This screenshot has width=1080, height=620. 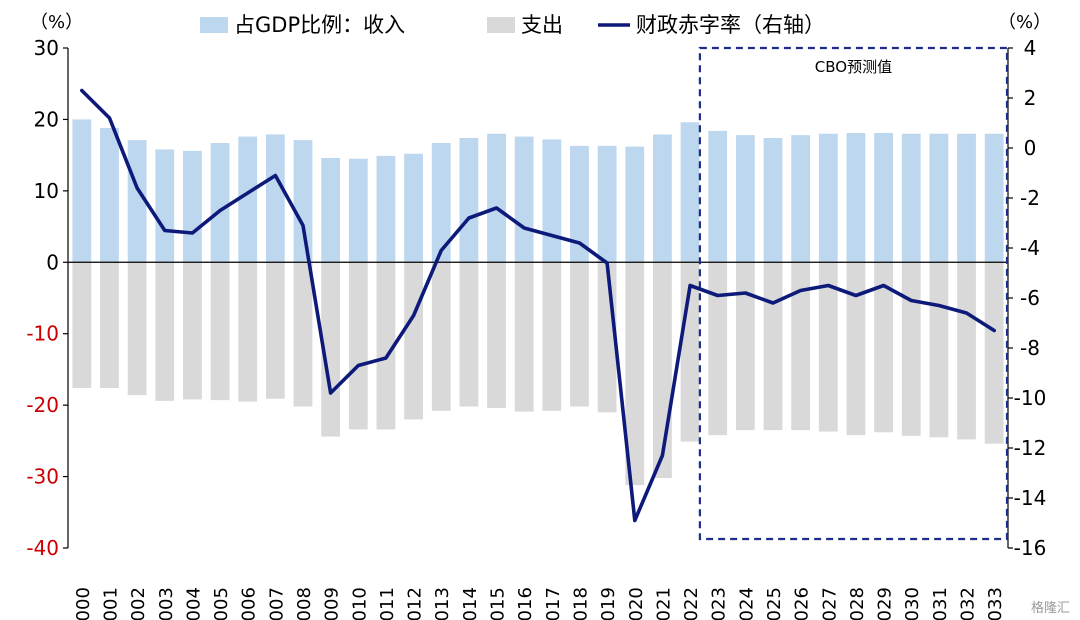 What do you see at coordinates (46, 119) in the screenshot?
I see `left-tick-label: 20` at bounding box center [46, 119].